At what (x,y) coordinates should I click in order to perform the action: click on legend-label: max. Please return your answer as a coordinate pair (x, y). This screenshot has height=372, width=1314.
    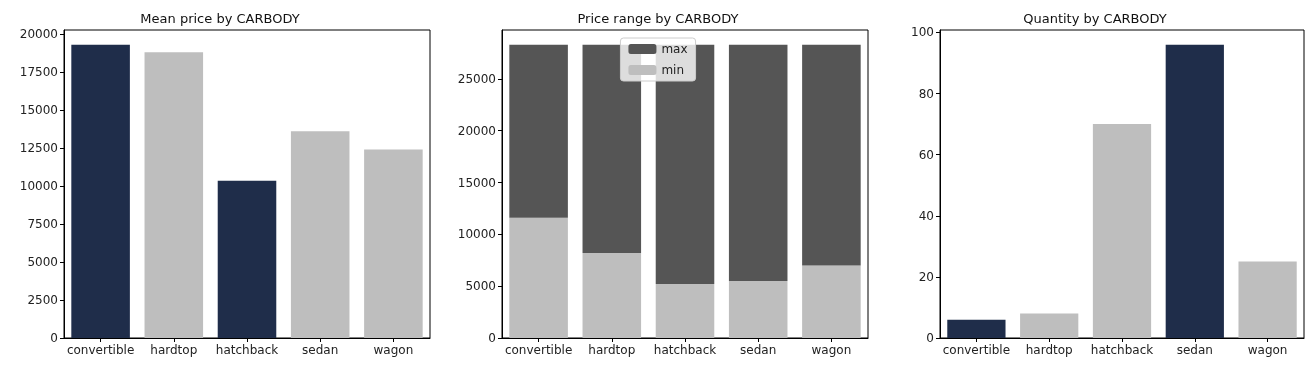
    Looking at the image, I should click on (674, 49).